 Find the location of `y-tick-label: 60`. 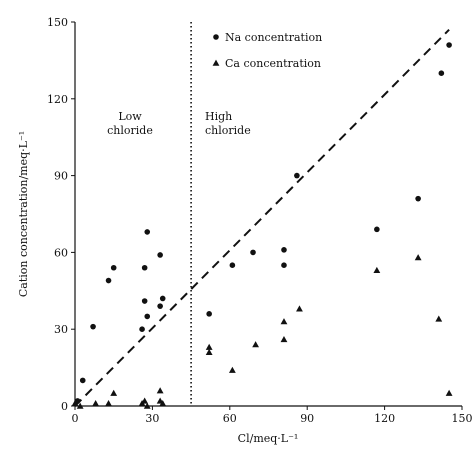

y-tick-label: 60 is located at coordinates (61, 252).